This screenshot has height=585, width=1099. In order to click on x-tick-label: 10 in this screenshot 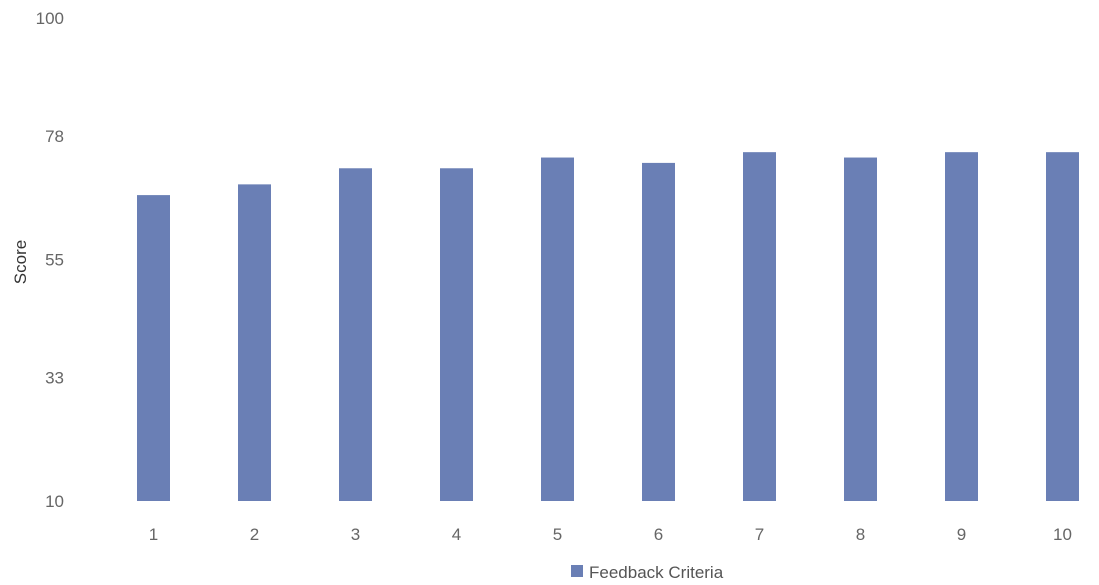, I will do `click(1062, 534)`.